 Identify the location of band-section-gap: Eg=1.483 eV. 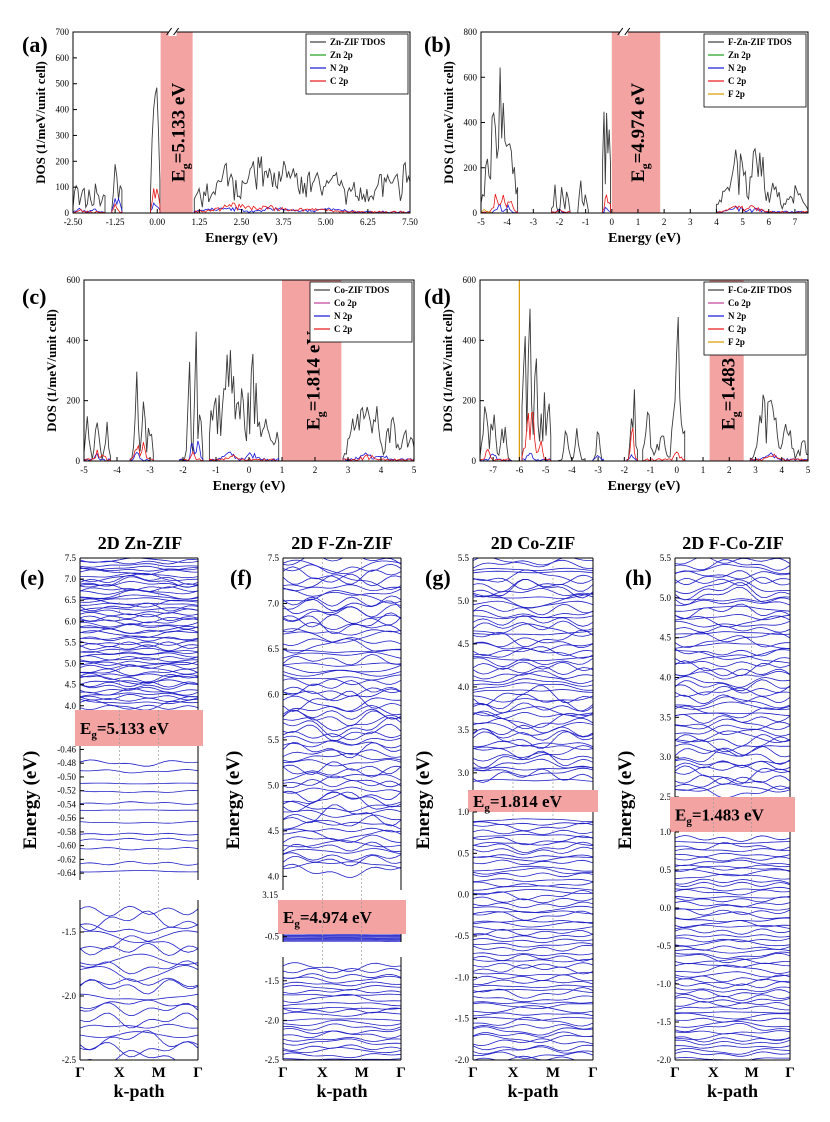
(732, 814).